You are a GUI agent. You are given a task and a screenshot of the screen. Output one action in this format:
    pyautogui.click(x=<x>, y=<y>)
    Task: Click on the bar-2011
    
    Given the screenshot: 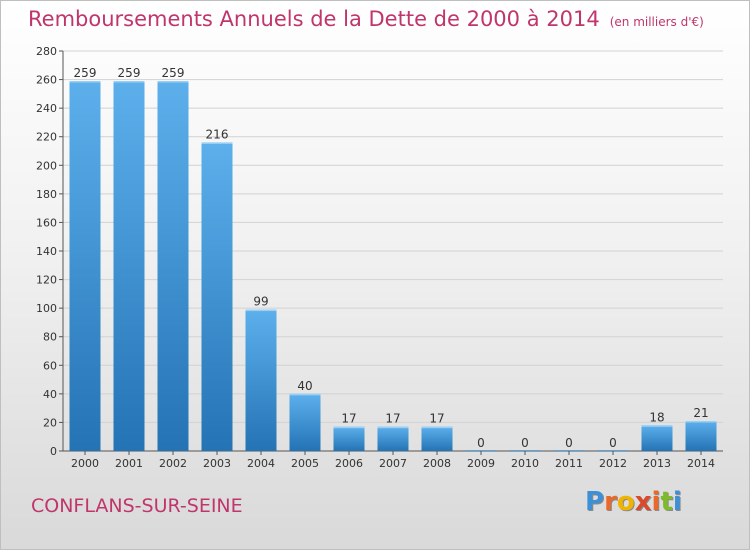 What is the action you would take?
    pyautogui.click(x=569, y=450)
    